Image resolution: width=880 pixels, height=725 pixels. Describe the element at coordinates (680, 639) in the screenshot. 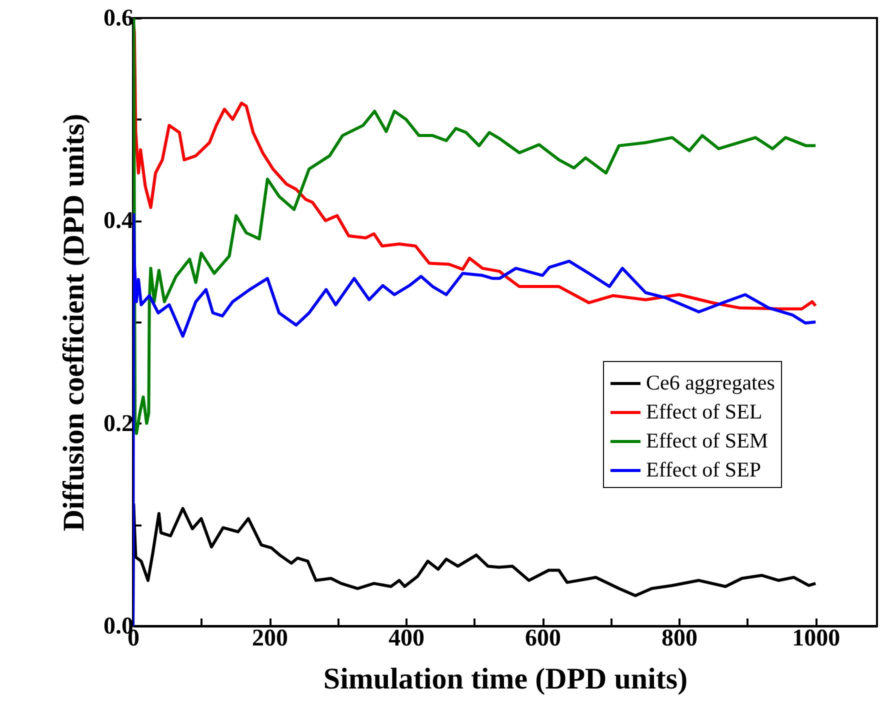

I see `x-tick-label: 800` at that location.